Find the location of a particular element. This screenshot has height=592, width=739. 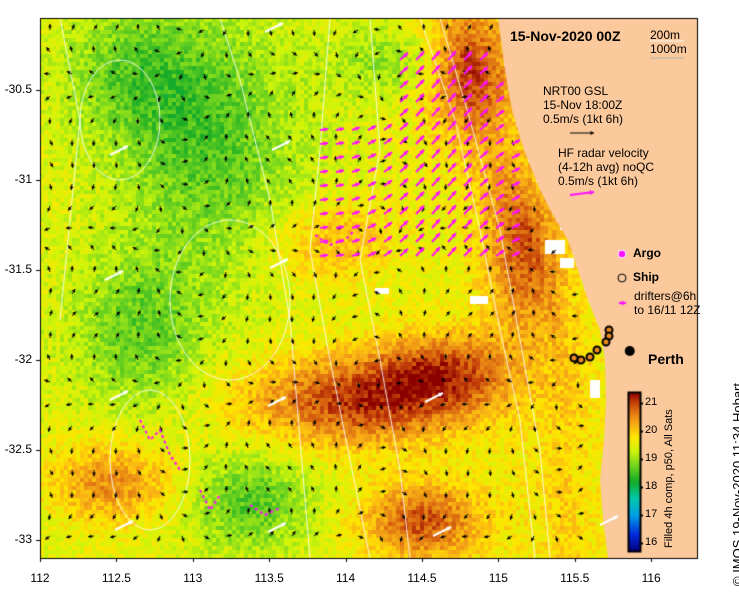

currents-legend-line2: 15-Nov 18:00Z is located at coordinates (583, 105).